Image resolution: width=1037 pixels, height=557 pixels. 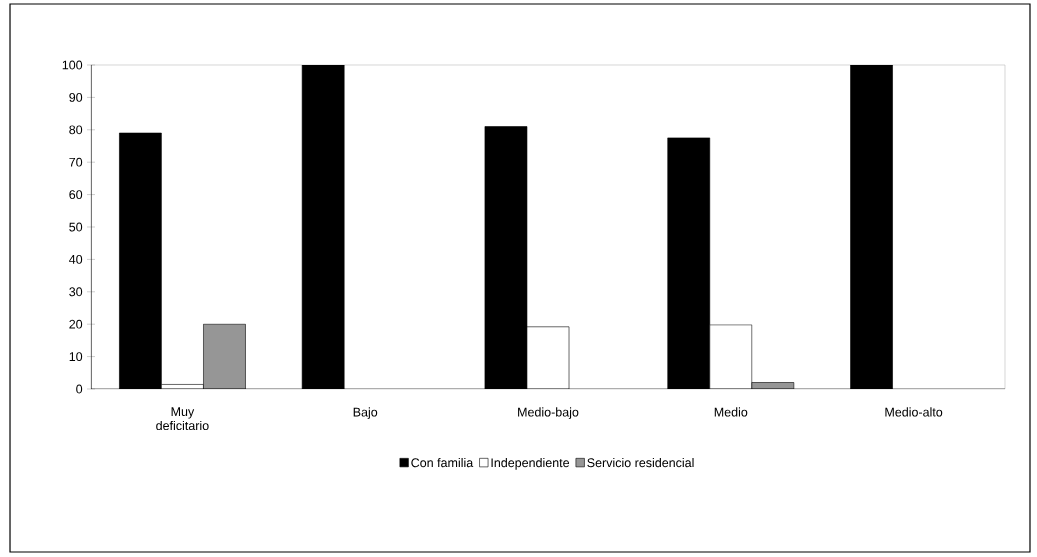 I want to click on y-tick-label: 100, so click(x=72, y=65).